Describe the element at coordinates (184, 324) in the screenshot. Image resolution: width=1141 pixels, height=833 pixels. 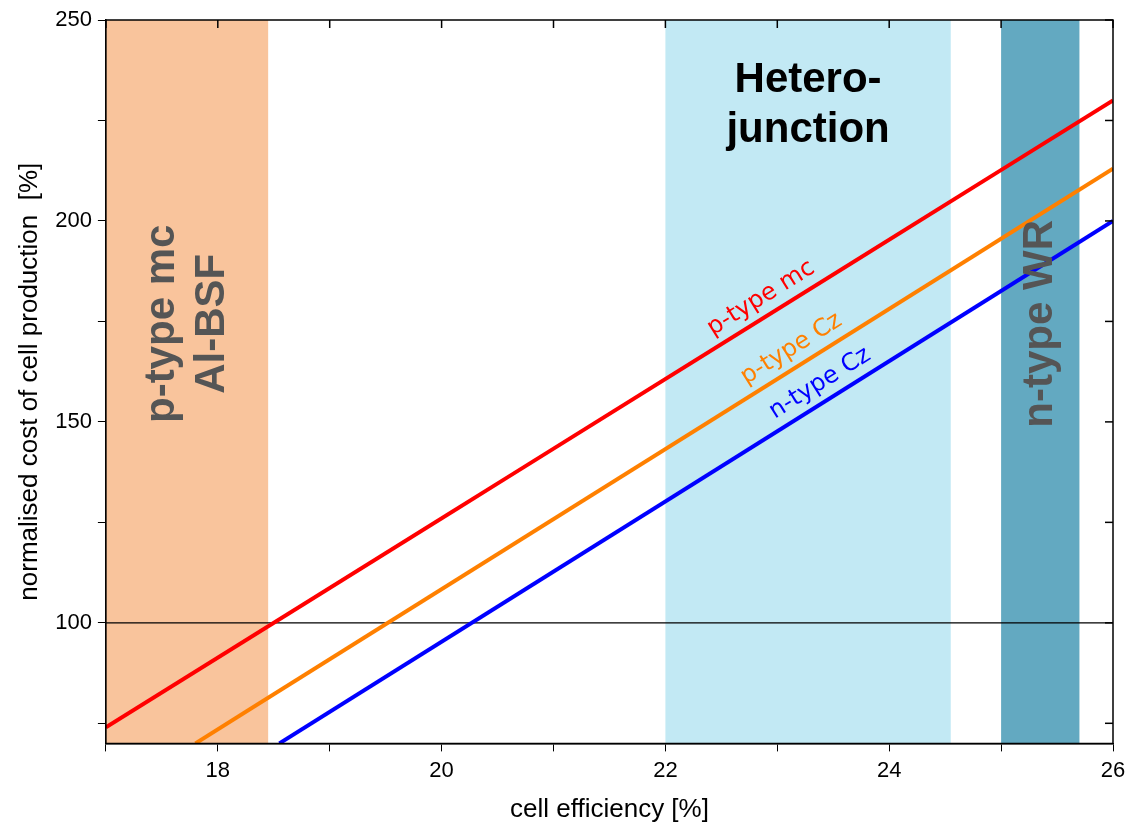
I see `band-label: p-type mc Al-BSF` at that location.